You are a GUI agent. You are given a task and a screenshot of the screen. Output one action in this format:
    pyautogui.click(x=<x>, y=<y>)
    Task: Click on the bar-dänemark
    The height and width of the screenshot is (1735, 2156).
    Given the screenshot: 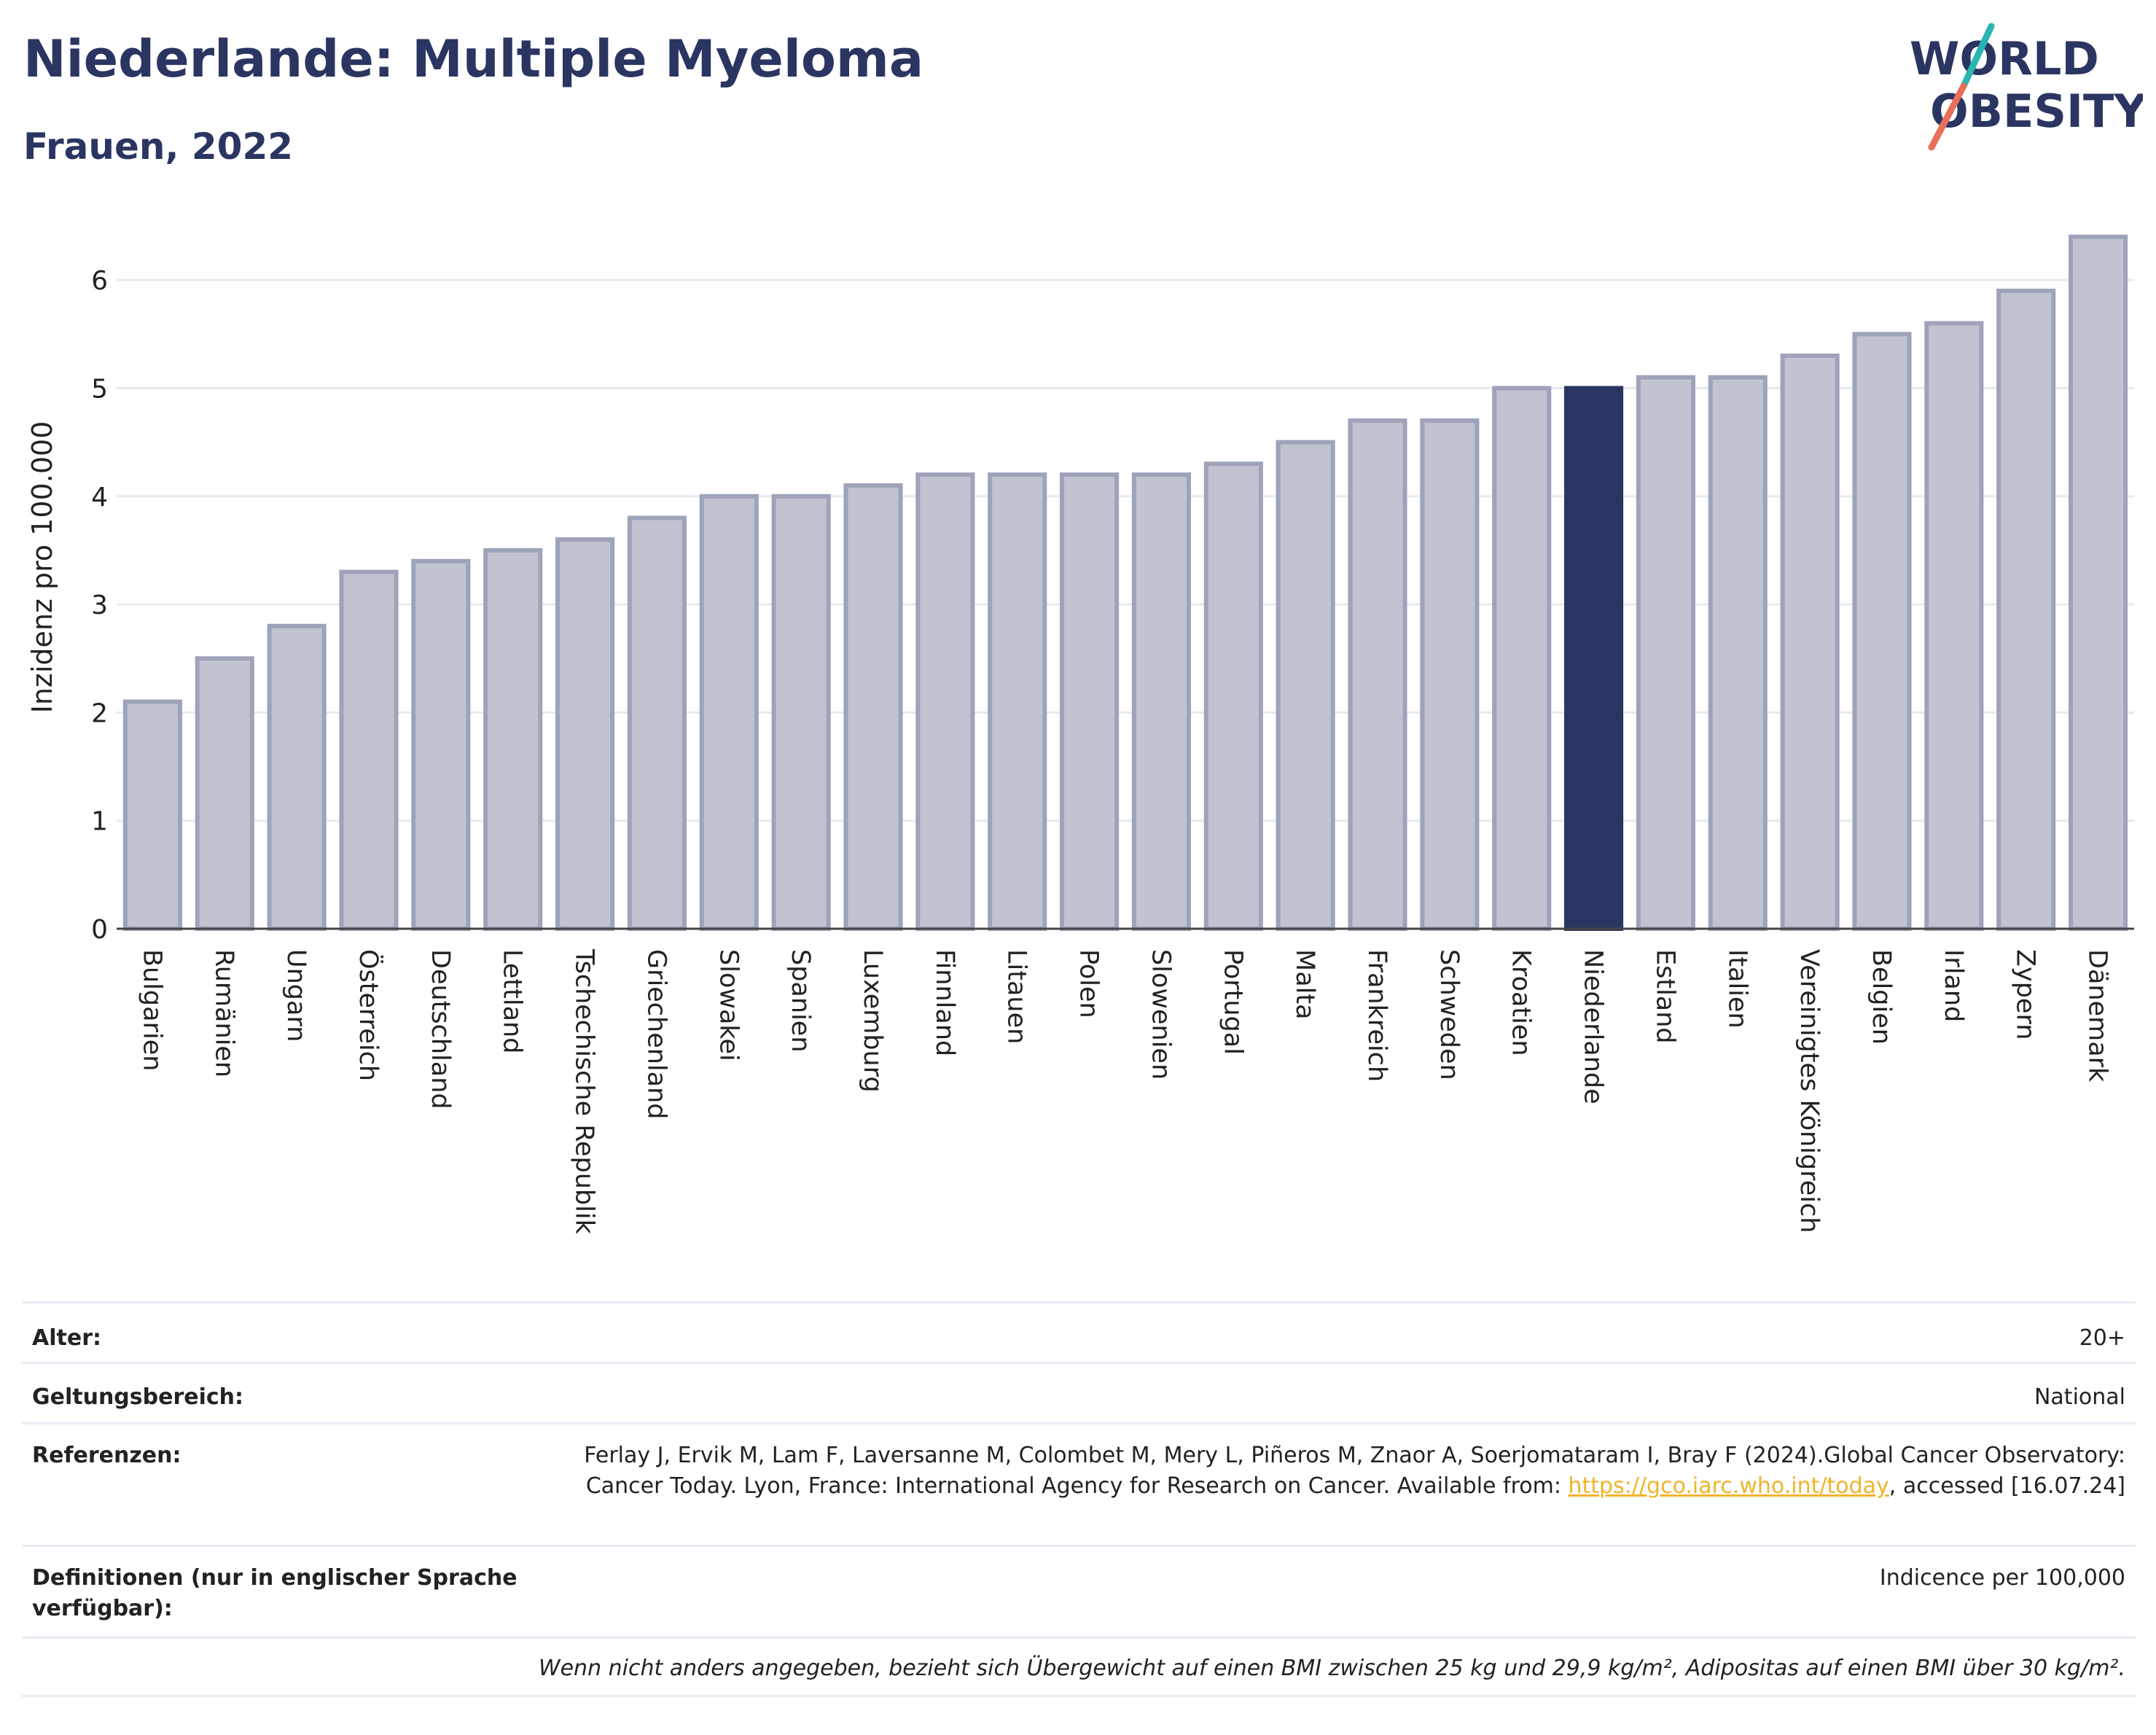 What is the action you would take?
    pyautogui.click(x=2098, y=583)
    